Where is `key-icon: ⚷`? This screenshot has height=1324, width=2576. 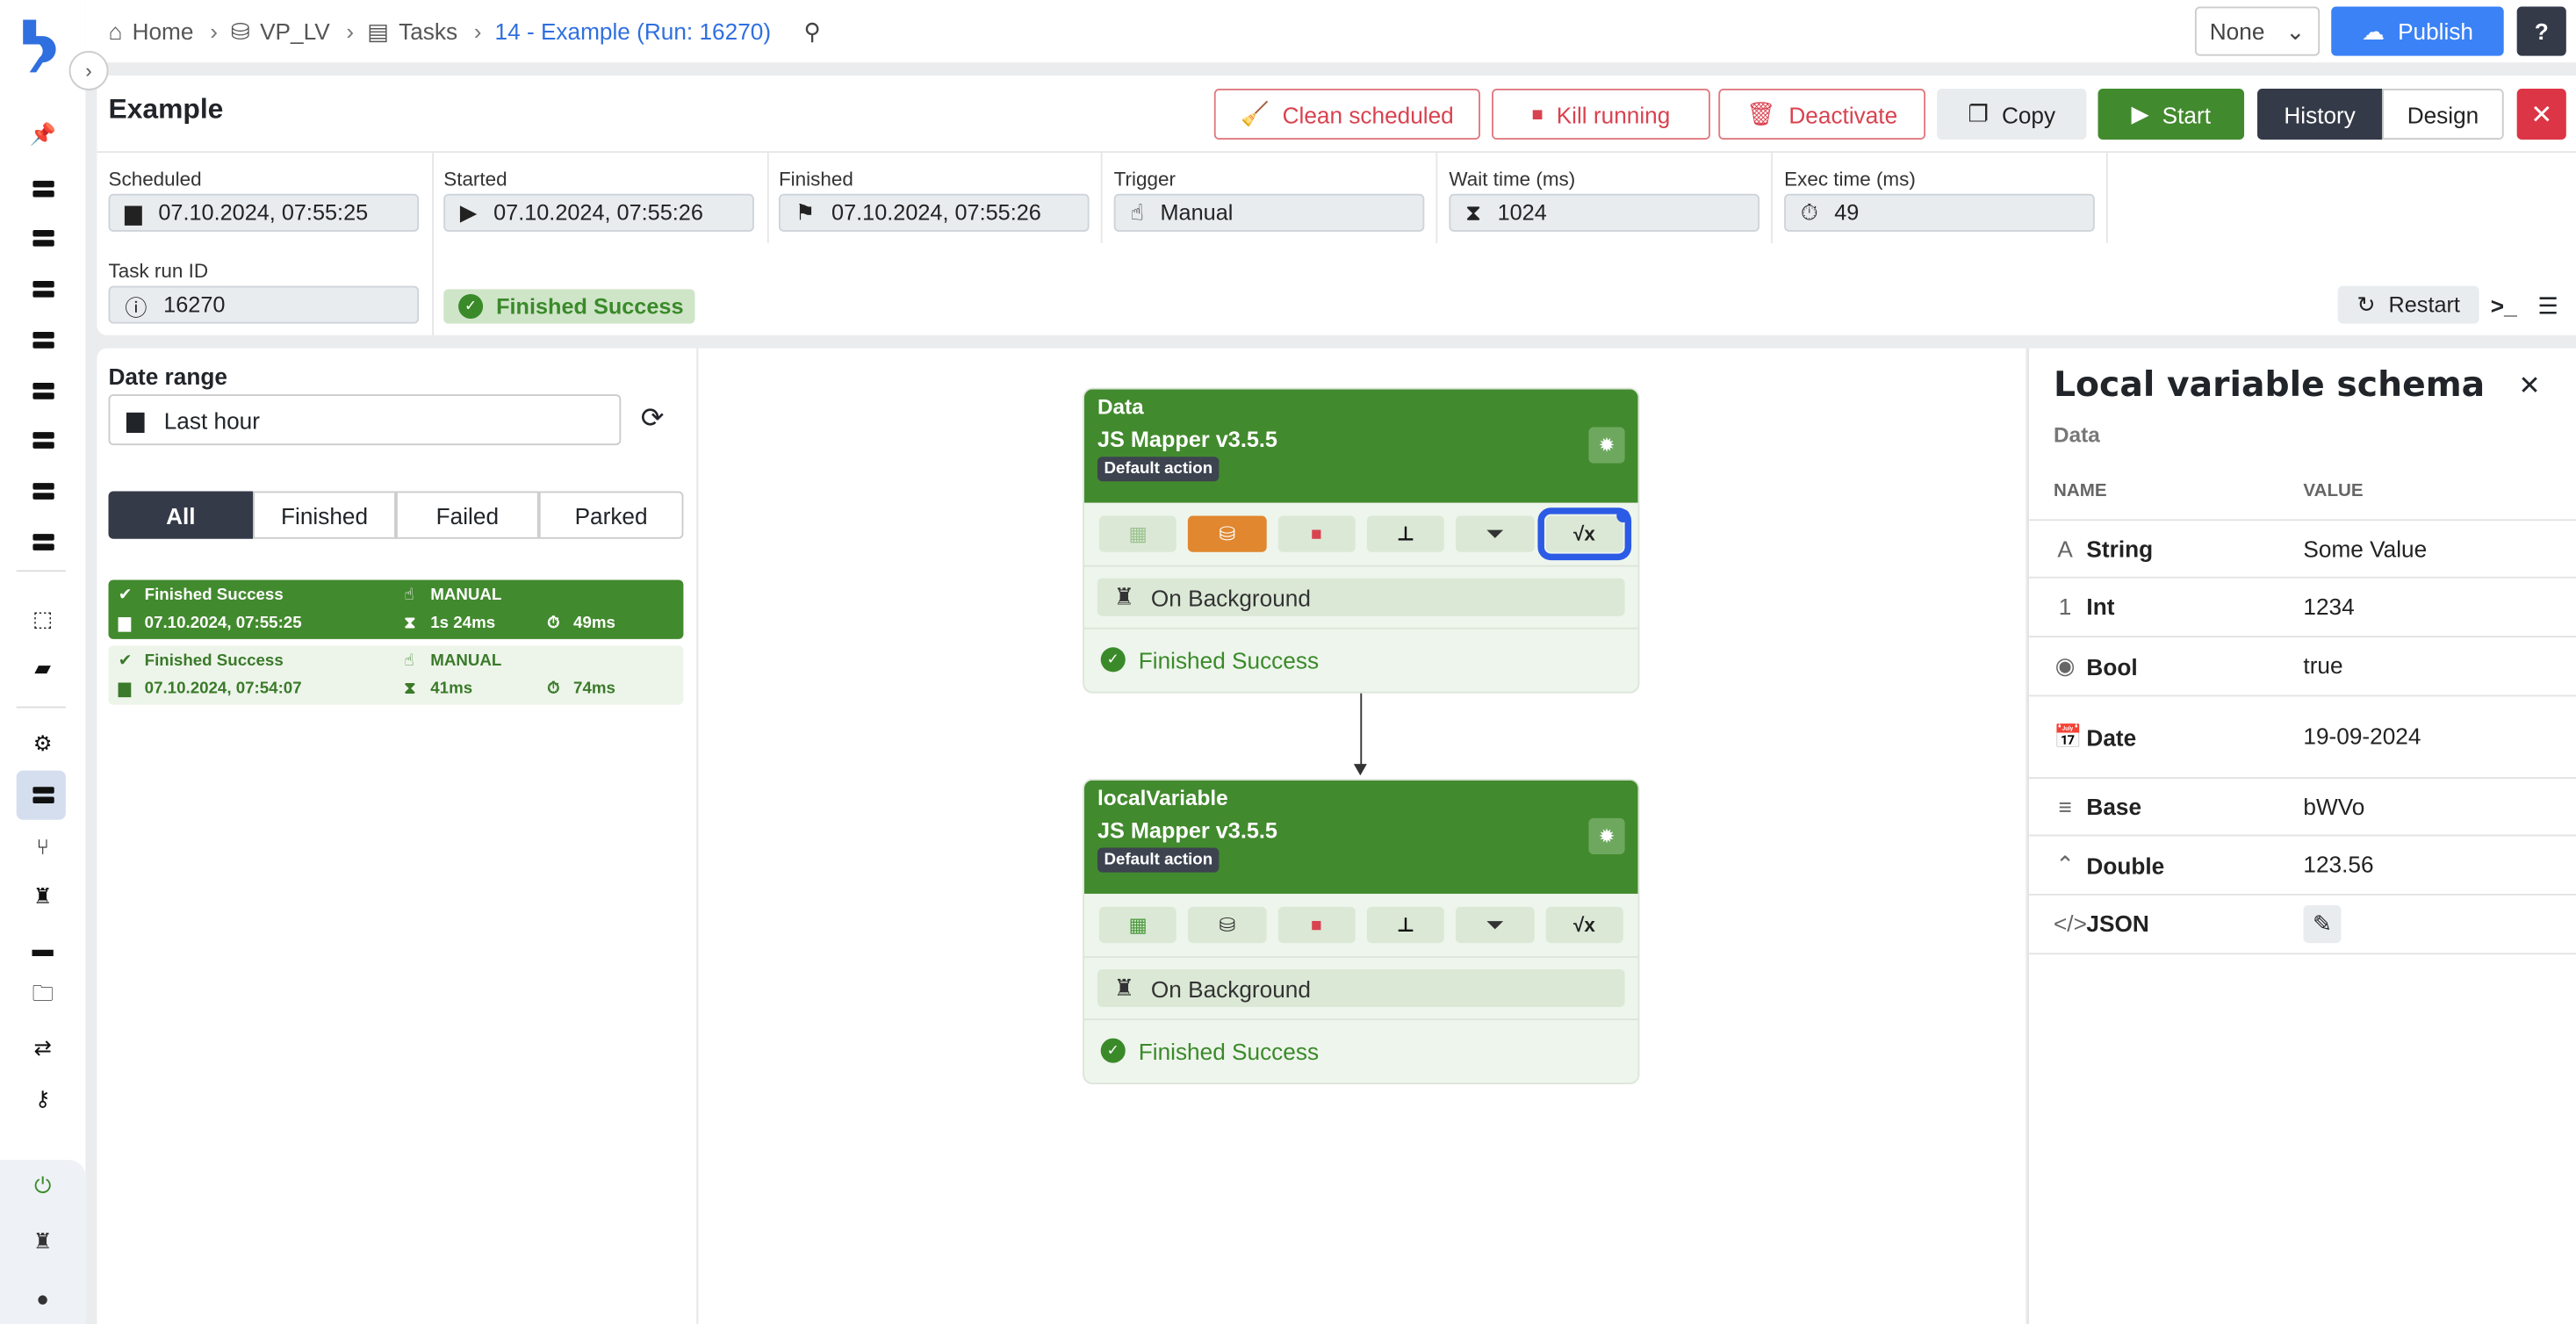 key-icon: ⚷ is located at coordinates (42, 1098).